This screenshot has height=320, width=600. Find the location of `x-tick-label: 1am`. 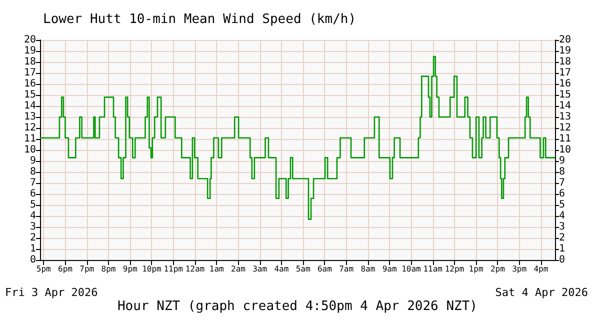

x-tick-label: 1am is located at coordinates (216, 269).